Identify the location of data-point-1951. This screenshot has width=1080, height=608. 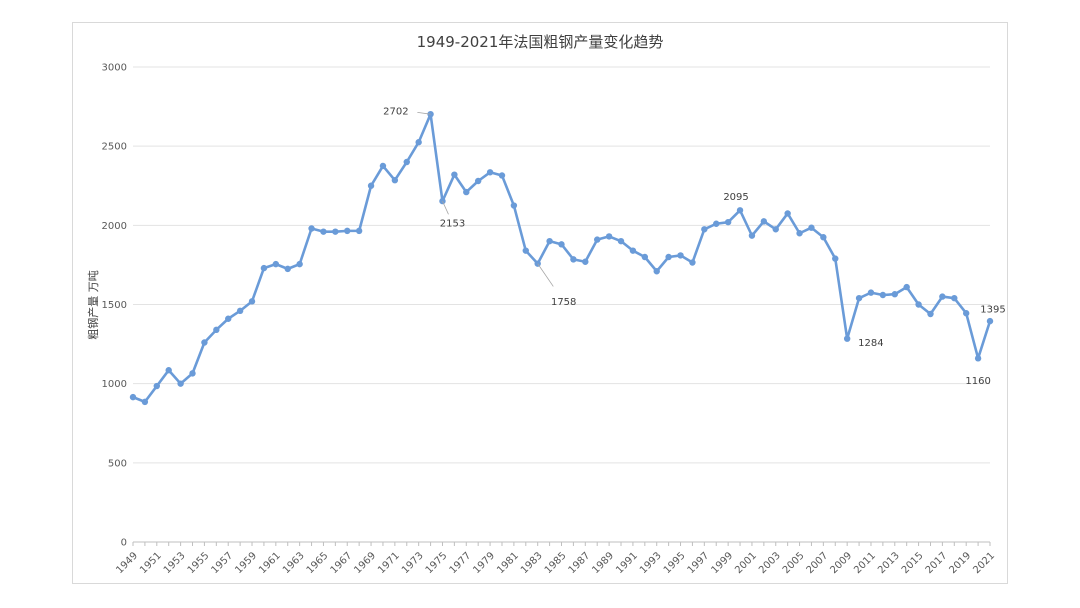
(157, 386).